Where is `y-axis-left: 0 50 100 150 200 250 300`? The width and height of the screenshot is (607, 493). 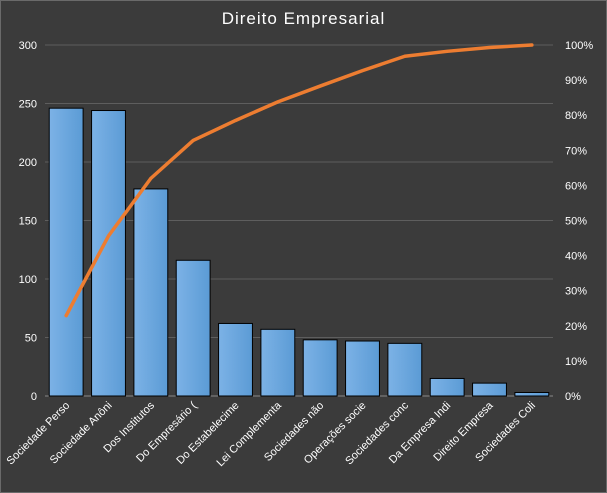
y-axis-left: 0 50 100 150 200 250 300 is located at coordinates (28, 221).